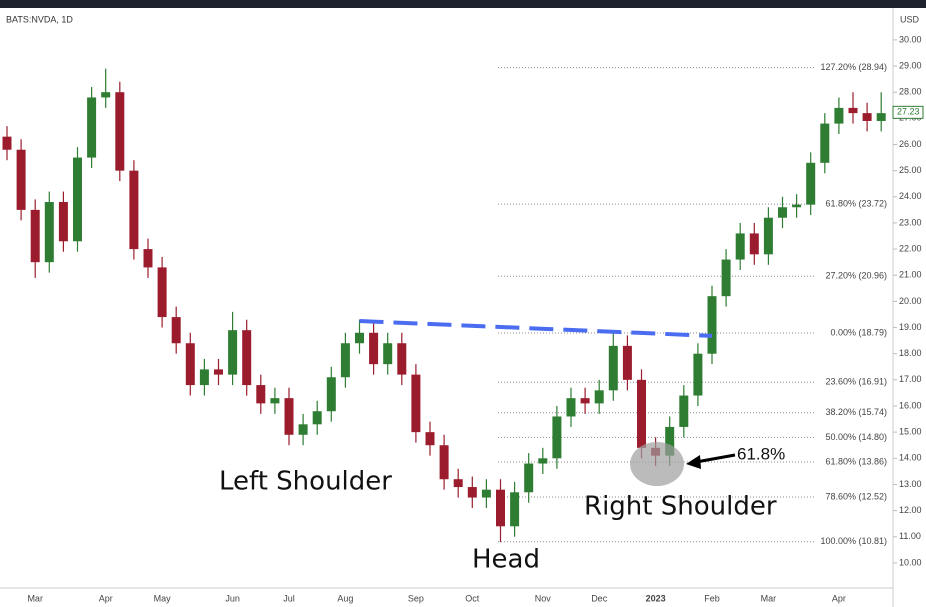 The image size is (926, 607). Describe the element at coordinates (506, 560) in the screenshot. I see `annotation: Head` at that location.